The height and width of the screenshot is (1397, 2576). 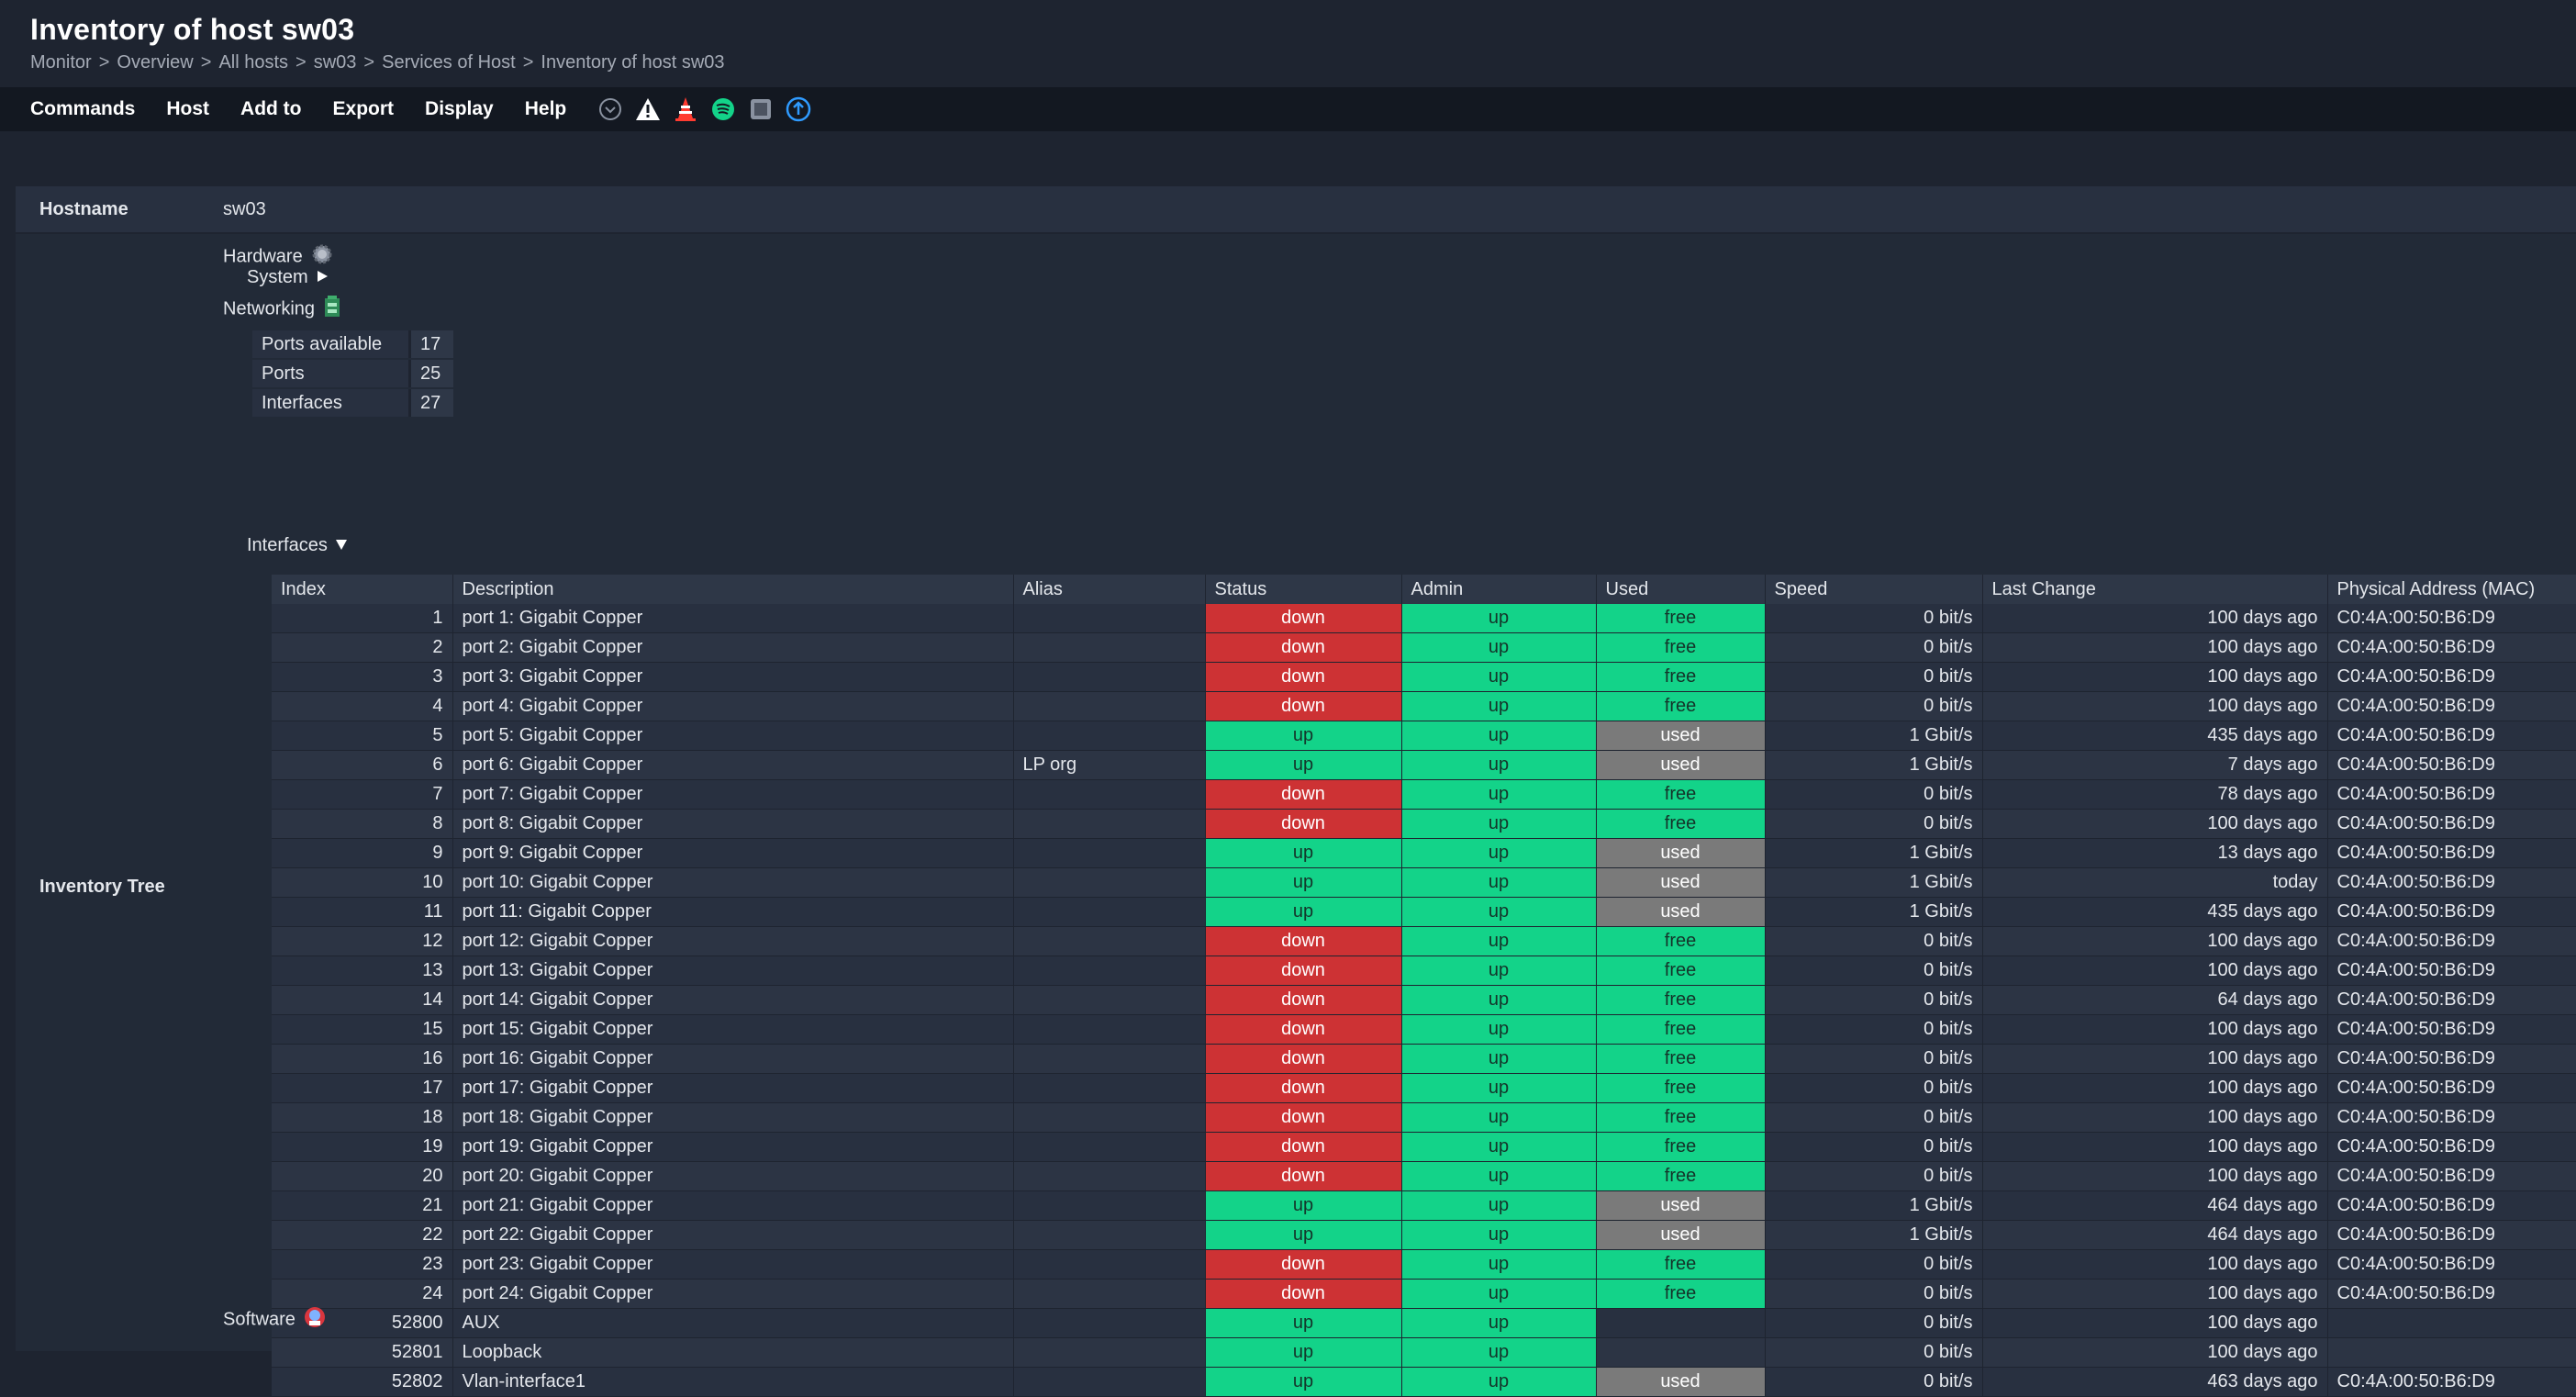 I want to click on hostname-value: sw03, so click(x=244, y=209).